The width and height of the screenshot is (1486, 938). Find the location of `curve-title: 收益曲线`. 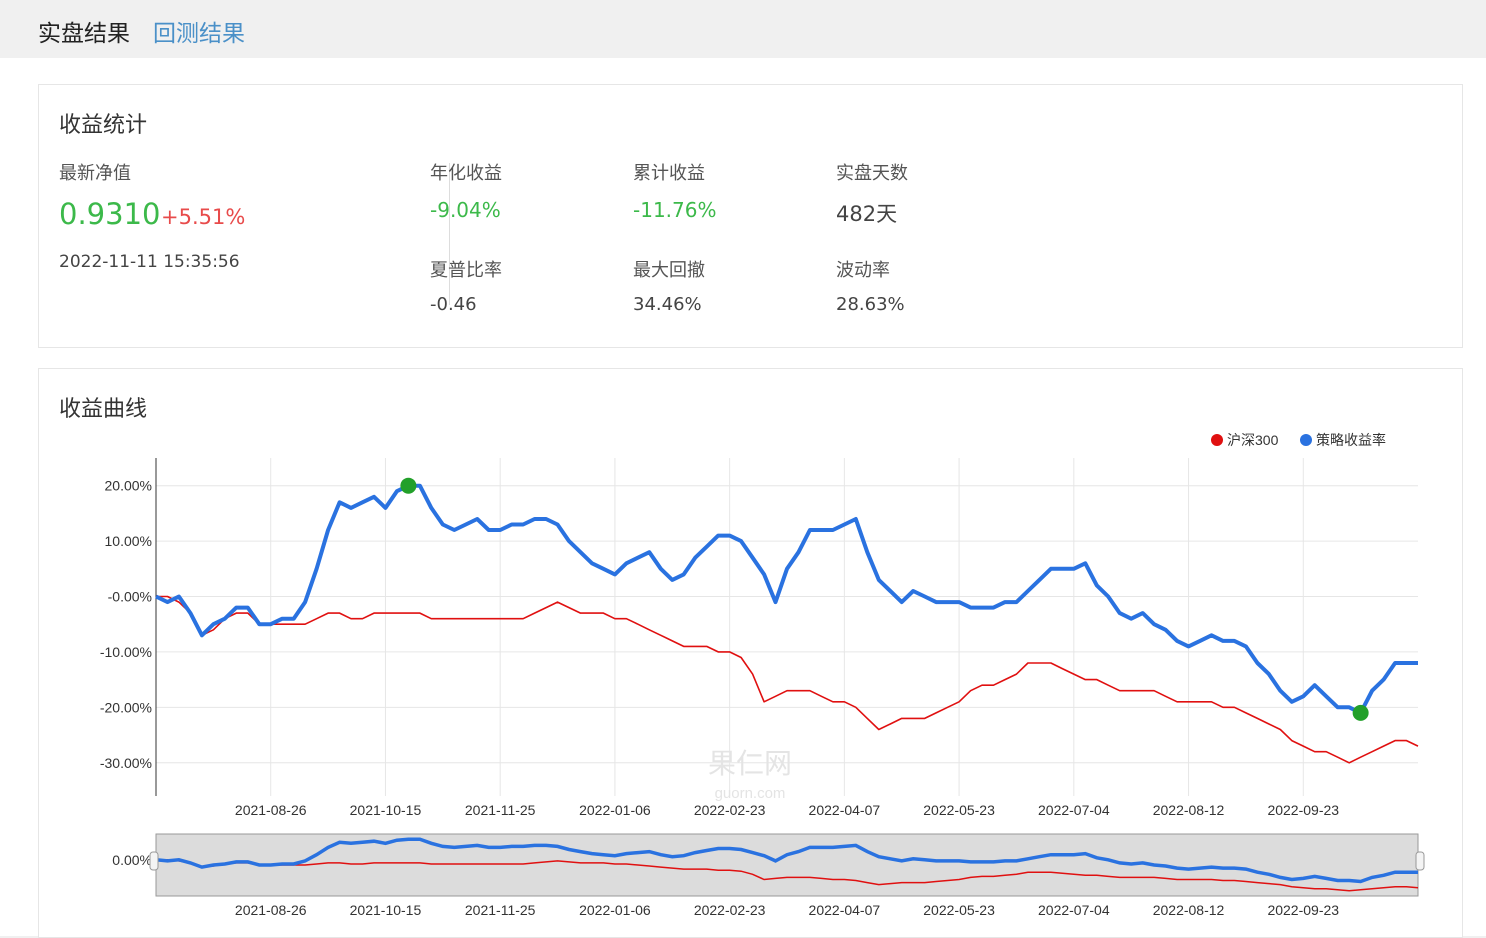

curve-title: 收益曲线 is located at coordinates (103, 409).